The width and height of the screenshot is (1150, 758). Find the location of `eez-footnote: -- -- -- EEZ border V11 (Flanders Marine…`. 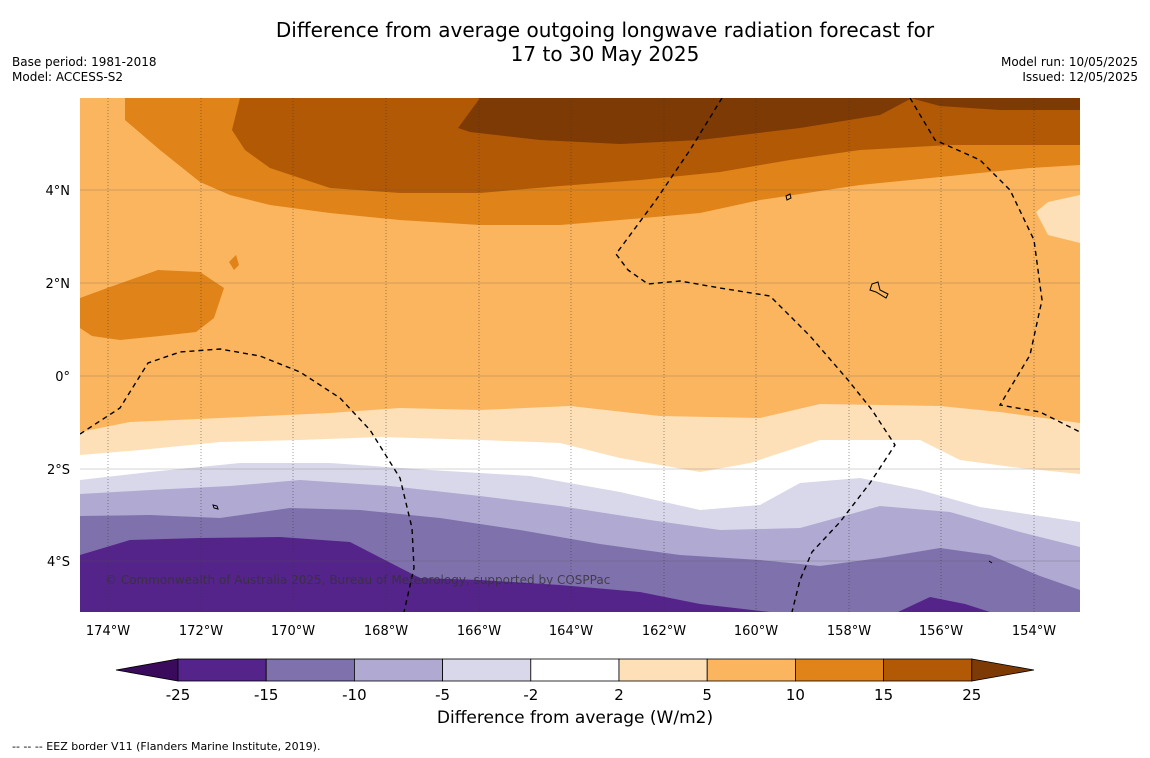

eez-footnote: -- -- -- EEZ border V11 (Flanders Marine… is located at coordinates (166, 746).